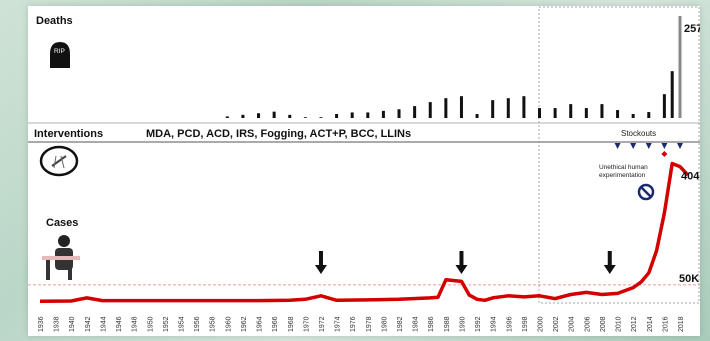 This screenshot has height=341, width=710. What do you see at coordinates (57, 324) in the screenshot?
I see `x-tick-label: 1938` at bounding box center [57, 324].